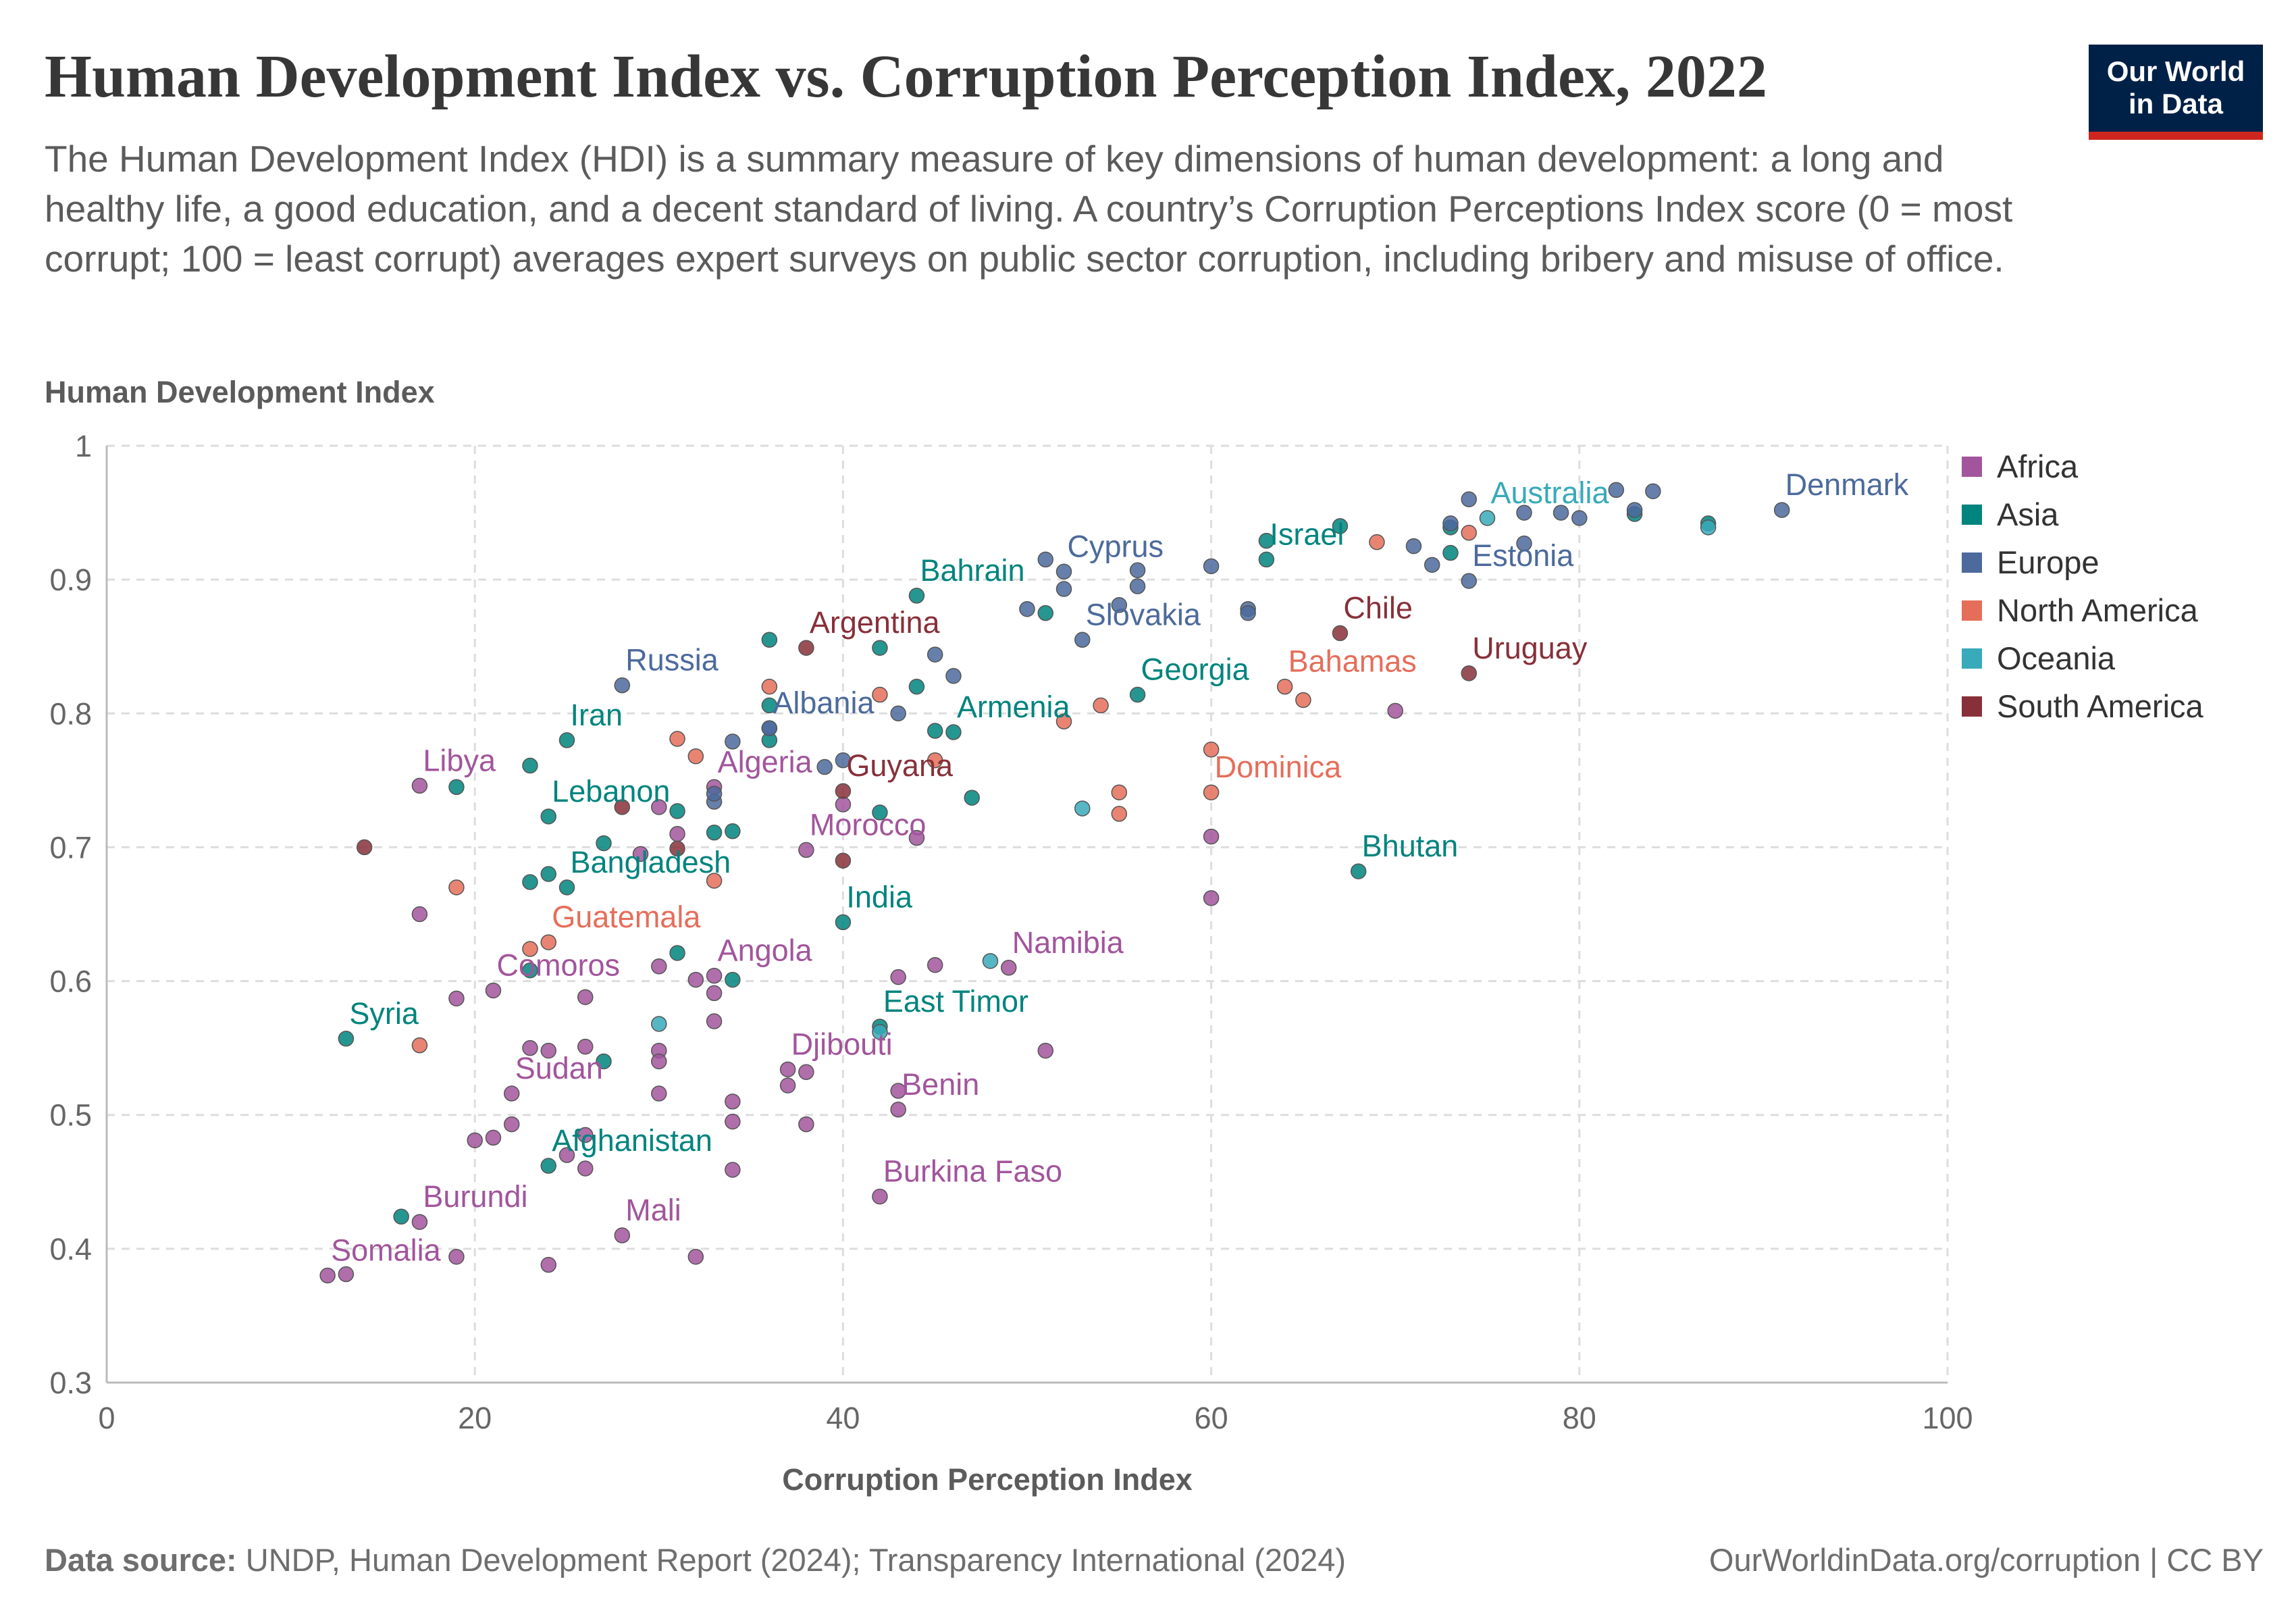  What do you see at coordinates (2082, 610) in the screenshot?
I see `legend-item-north-america: North America` at bounding box center [2082, 610].